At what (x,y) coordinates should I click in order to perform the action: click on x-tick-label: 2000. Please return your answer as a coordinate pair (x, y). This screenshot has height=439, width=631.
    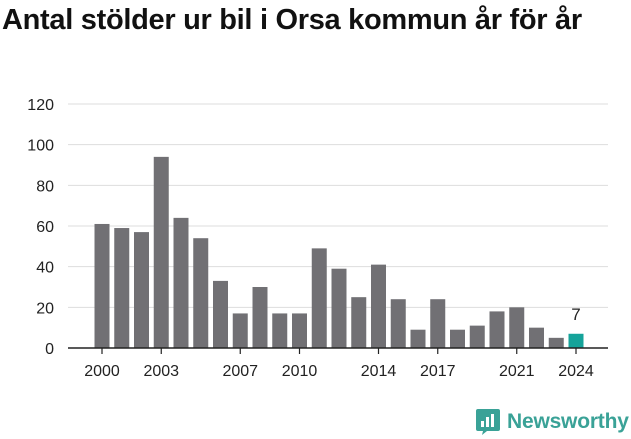
    Looking at the image, I should click on (102, 371).